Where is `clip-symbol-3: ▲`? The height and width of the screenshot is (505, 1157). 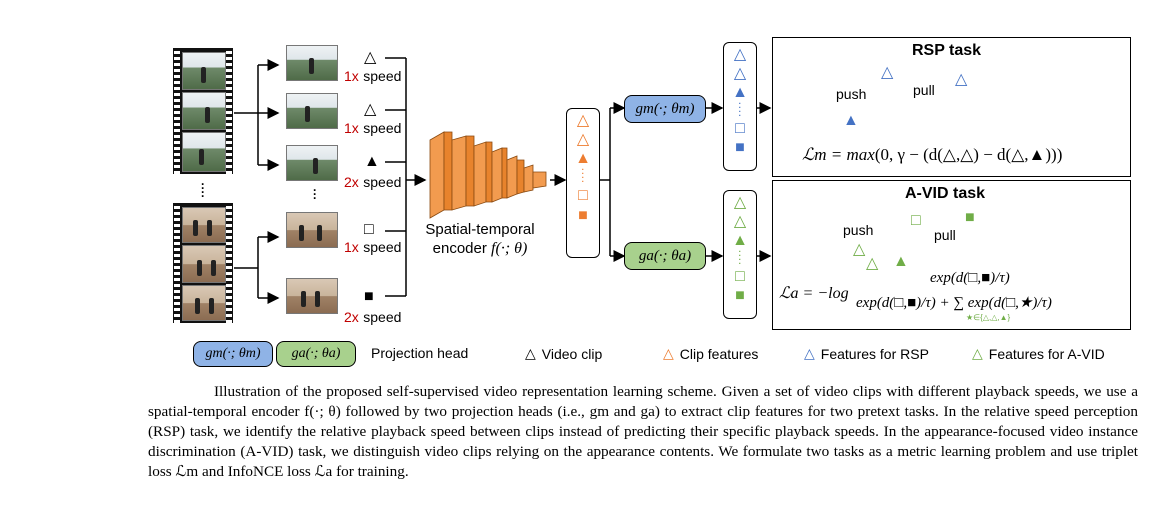 clip-symbol-3: ▲ is located at coordinates (372, 161).